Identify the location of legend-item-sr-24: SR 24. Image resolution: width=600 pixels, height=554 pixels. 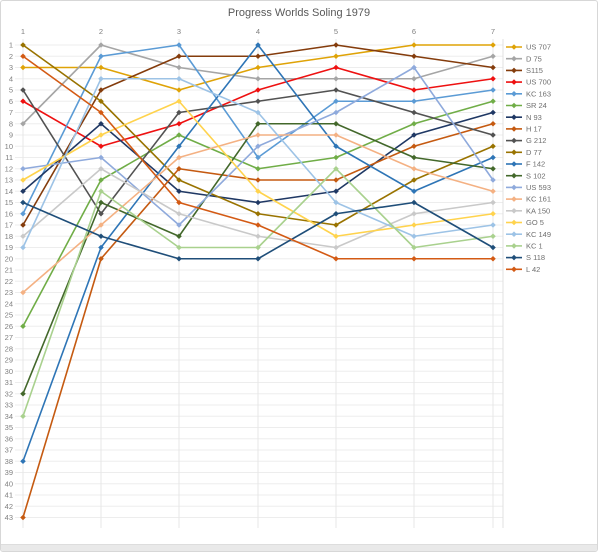
(526, 105).